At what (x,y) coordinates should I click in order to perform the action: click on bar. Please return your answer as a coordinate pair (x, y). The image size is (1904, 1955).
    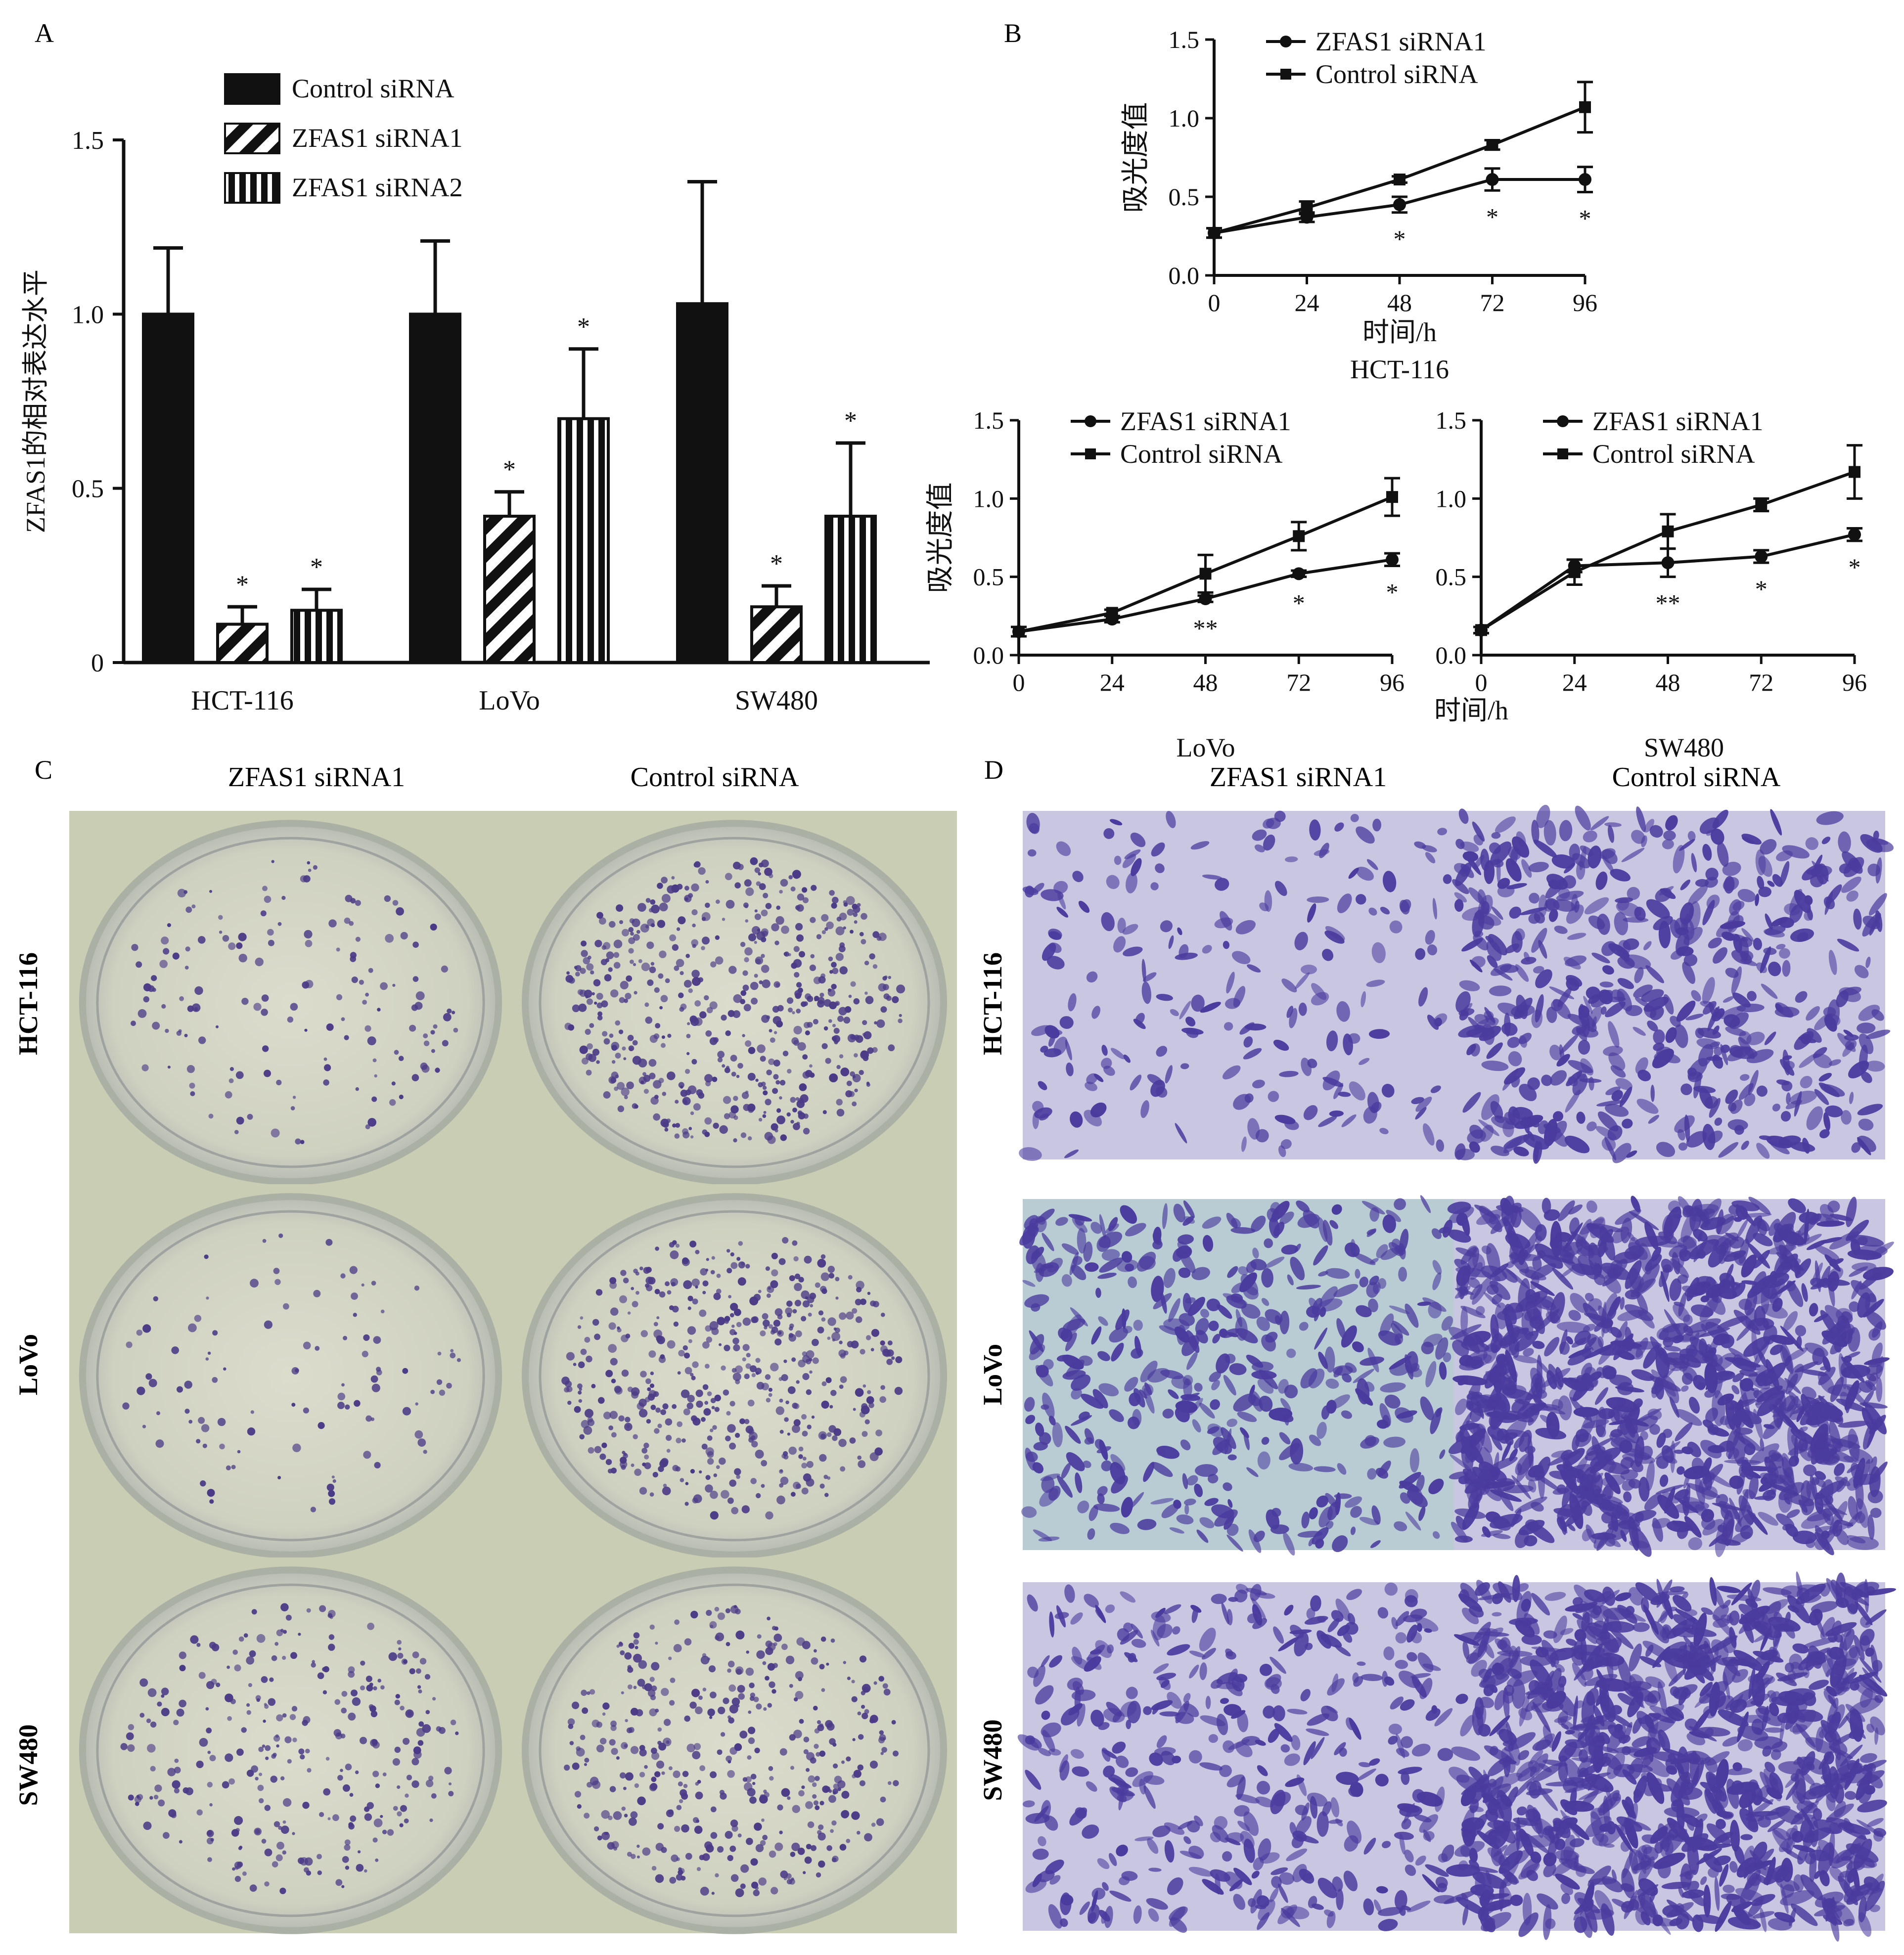
    Looking at the image, I should click on (776, 634).